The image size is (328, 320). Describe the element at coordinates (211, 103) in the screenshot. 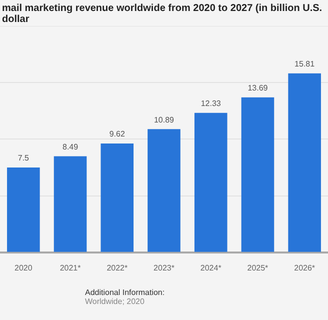

I see `data-label: 12.33` at that location.